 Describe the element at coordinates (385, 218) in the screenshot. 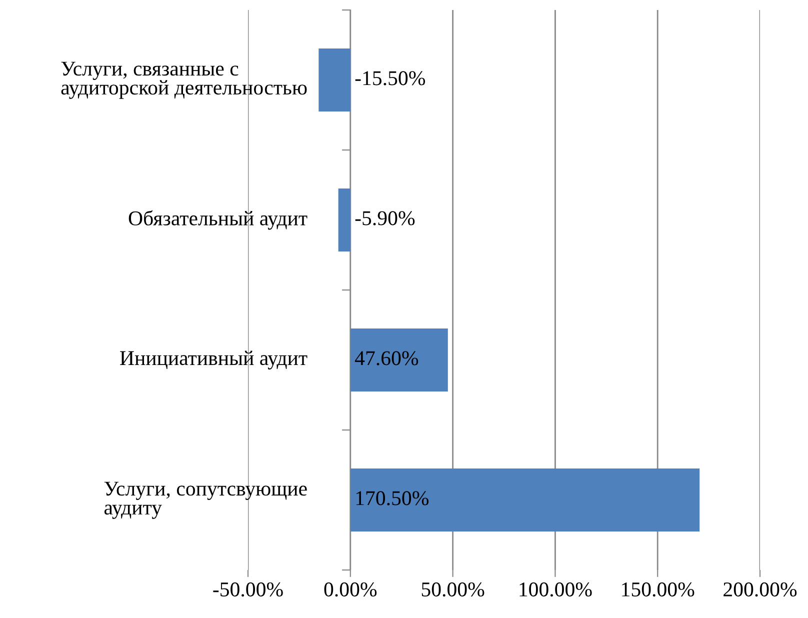

I see `data-label: -5.90%` at that location.